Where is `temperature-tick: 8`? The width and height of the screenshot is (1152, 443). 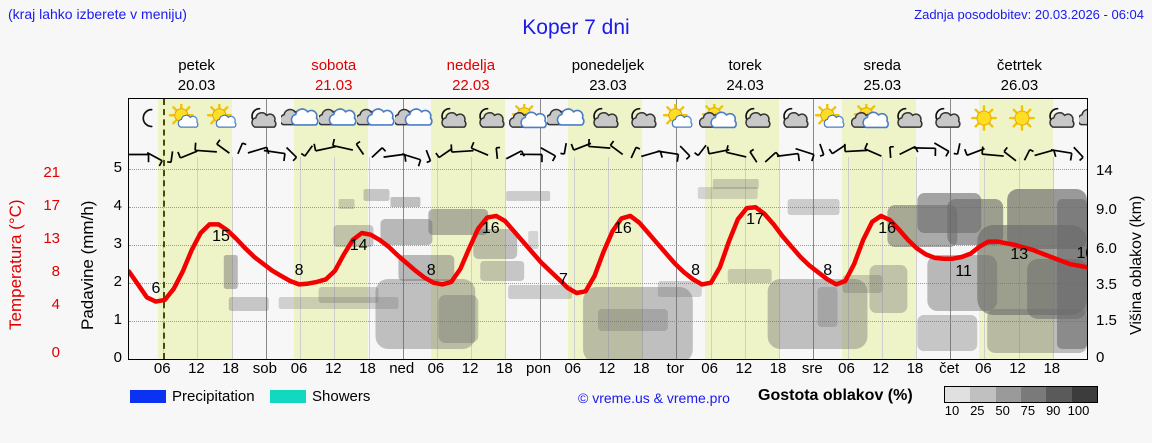
temperature-tick: 8 is located at coordinates (55, 271).